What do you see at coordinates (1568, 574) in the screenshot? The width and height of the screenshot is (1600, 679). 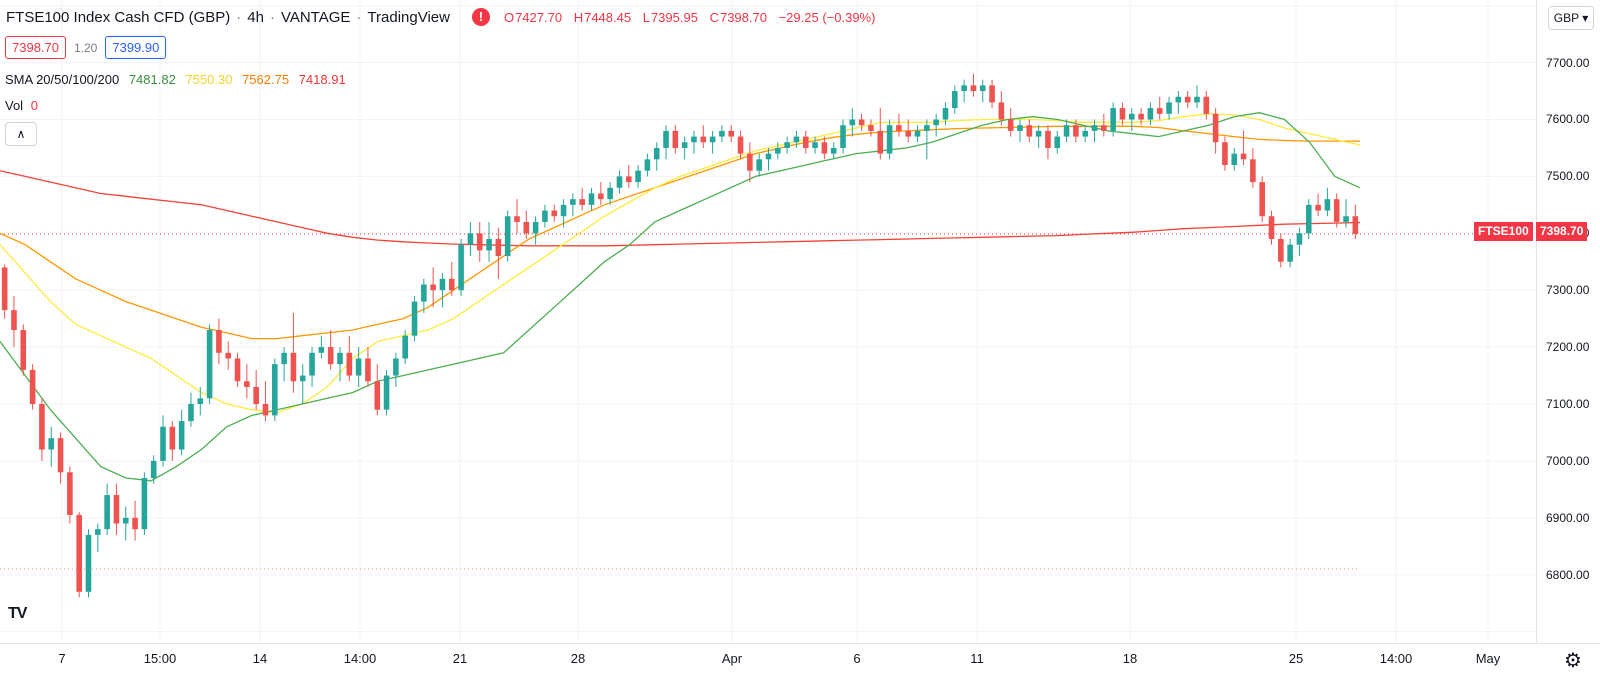 I see `price-tick-label: 6800.00` at bounding box center [1568, 574].